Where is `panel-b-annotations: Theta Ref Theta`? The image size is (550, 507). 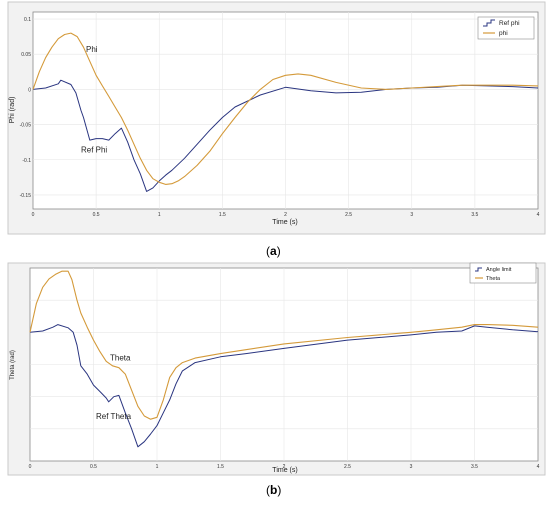
panel-b-annotations: Theta Ref Theta is located at coordinates (114, 388).